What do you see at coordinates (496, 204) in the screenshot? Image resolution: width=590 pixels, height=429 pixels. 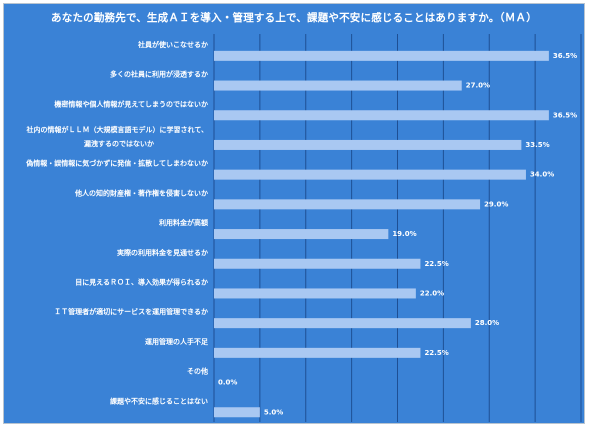 I see `value-label: 29.0%` at bounding box center [496, 204].